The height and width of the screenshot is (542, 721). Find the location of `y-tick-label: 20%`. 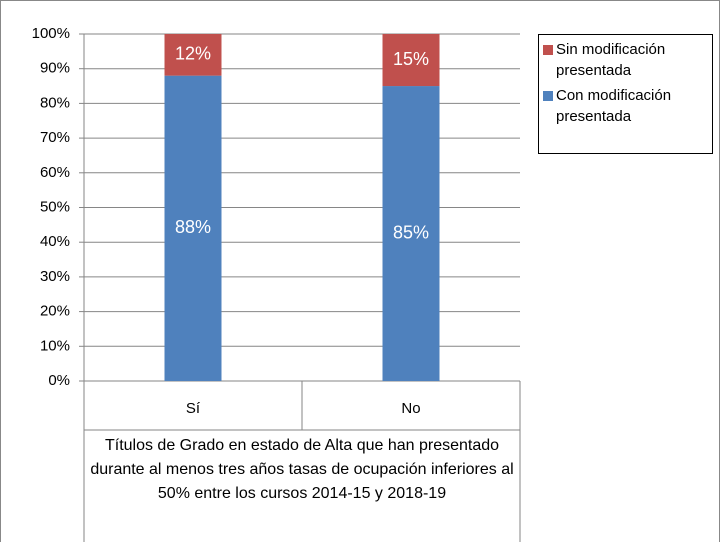

y-tick-label: 20% is located at coordinates (55, 311).